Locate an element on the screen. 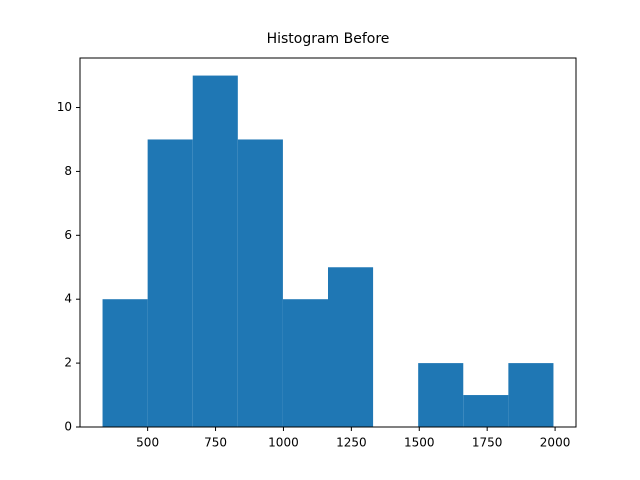 This screenshot has height=480, width=640. x-tick-label: 1500 is located at coordinates (419, 443).